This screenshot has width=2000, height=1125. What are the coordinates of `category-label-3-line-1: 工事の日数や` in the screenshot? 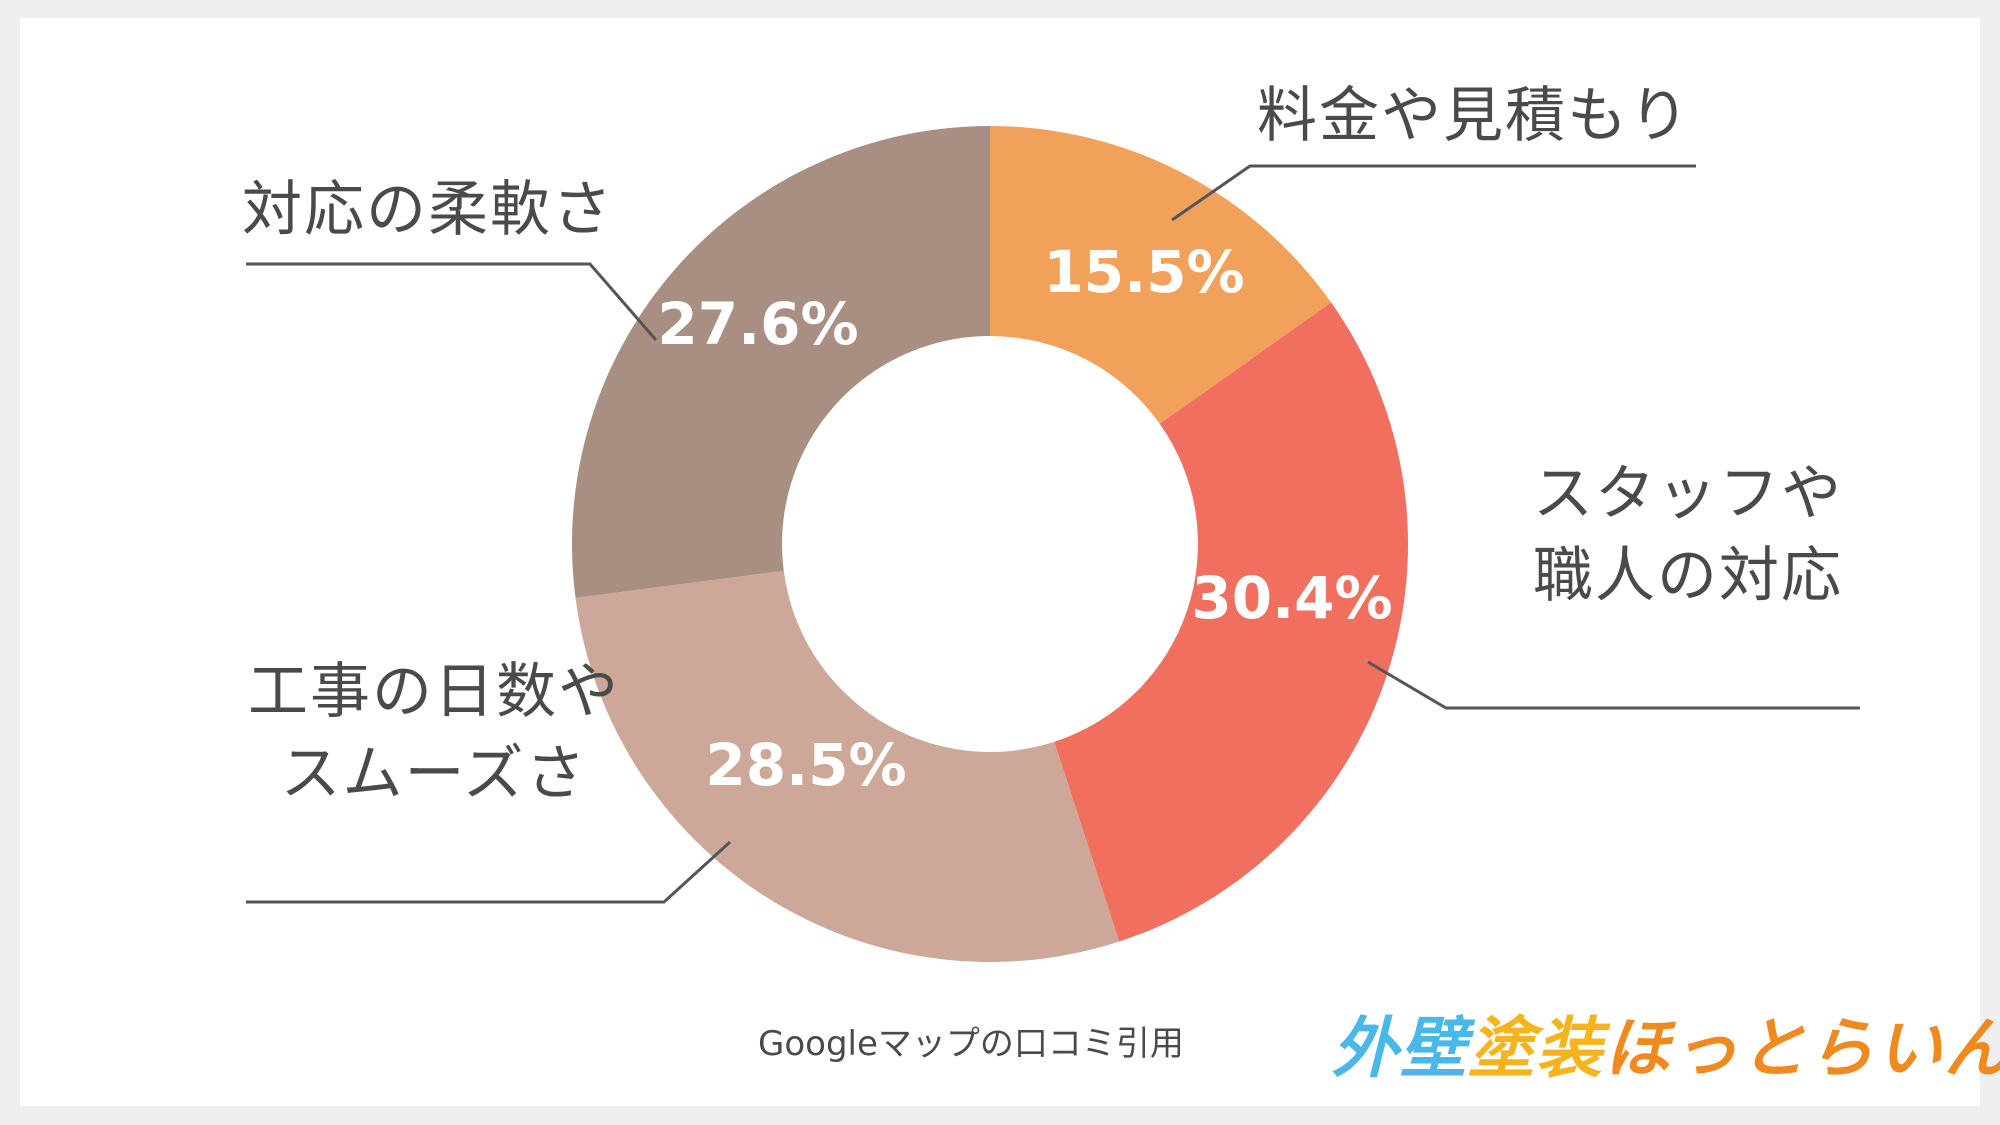 It's located at (434, 692).